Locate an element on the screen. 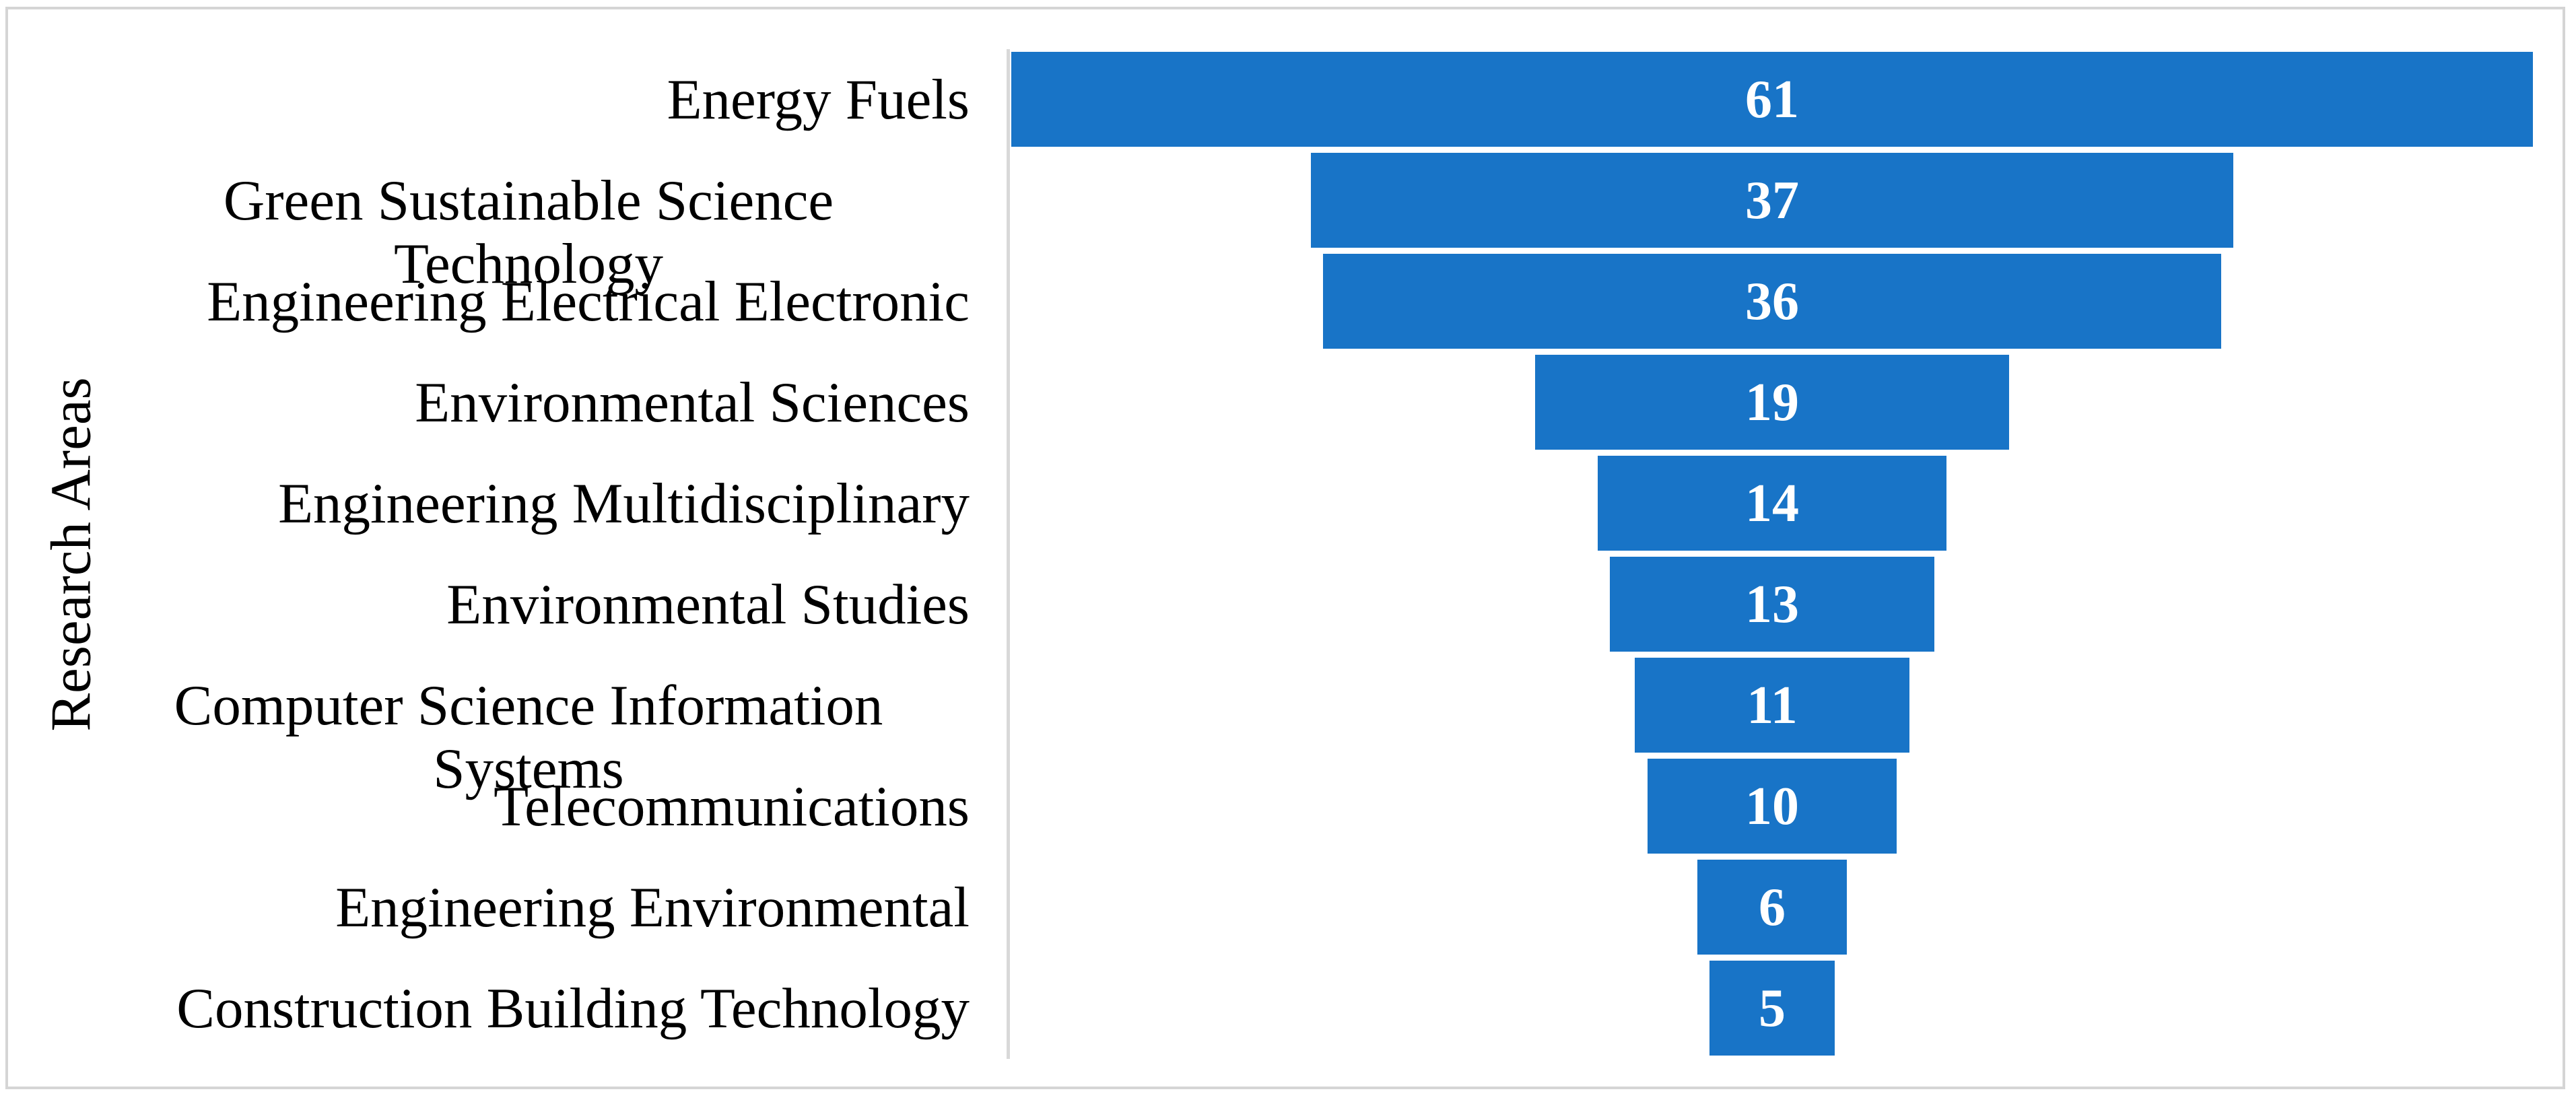  category-label: Engineering Electrical Electronic is located at coordinates (529, 301).